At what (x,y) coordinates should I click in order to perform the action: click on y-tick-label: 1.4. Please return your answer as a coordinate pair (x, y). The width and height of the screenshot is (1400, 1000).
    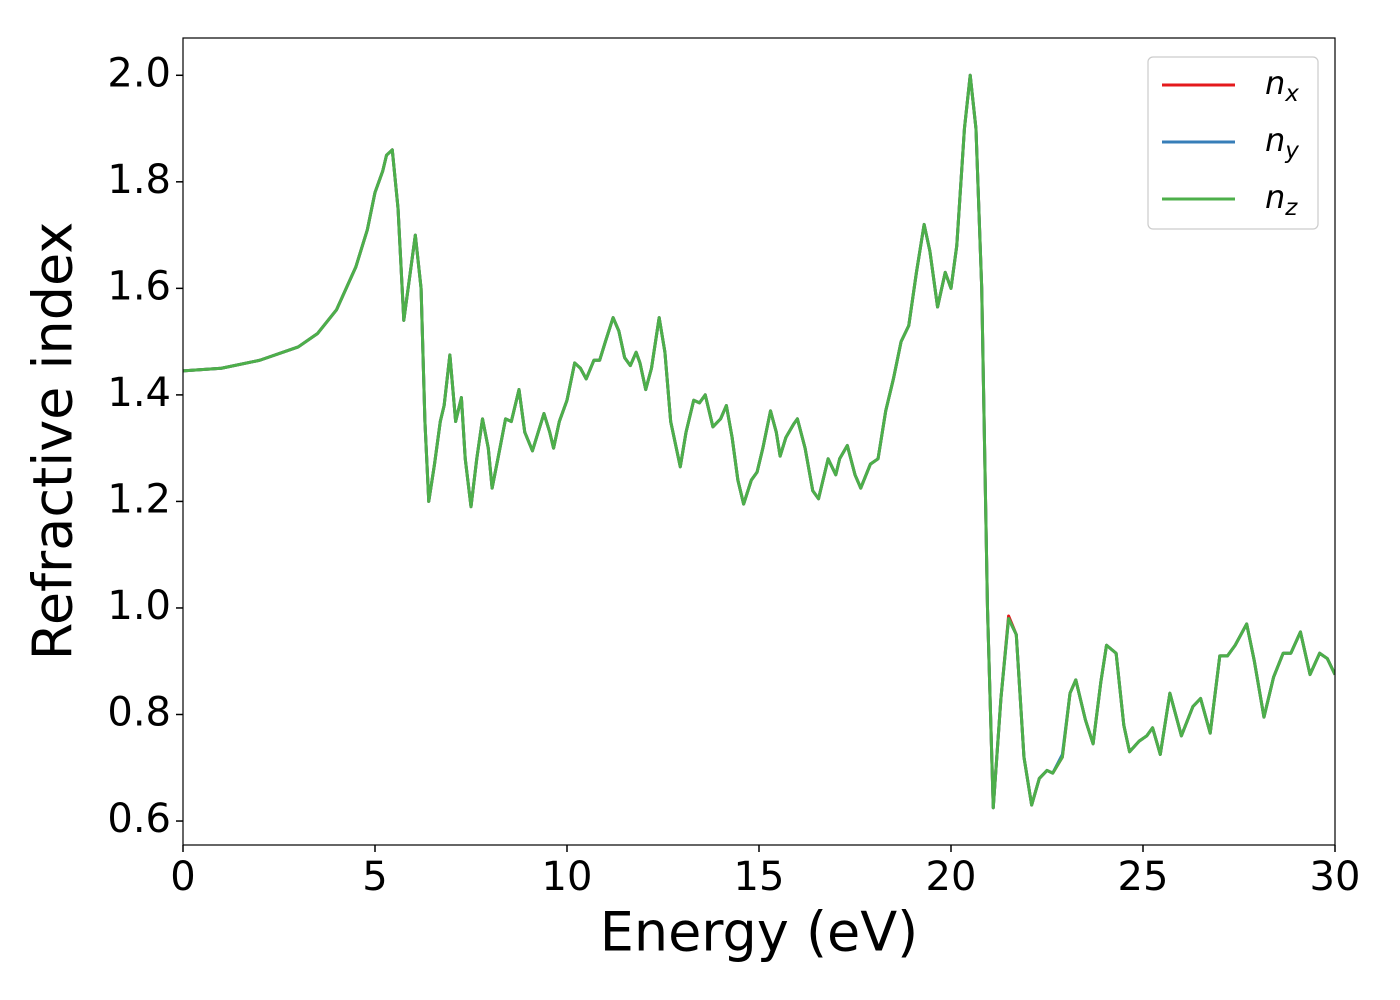
    Looking at the image, I should click on (139, 393).